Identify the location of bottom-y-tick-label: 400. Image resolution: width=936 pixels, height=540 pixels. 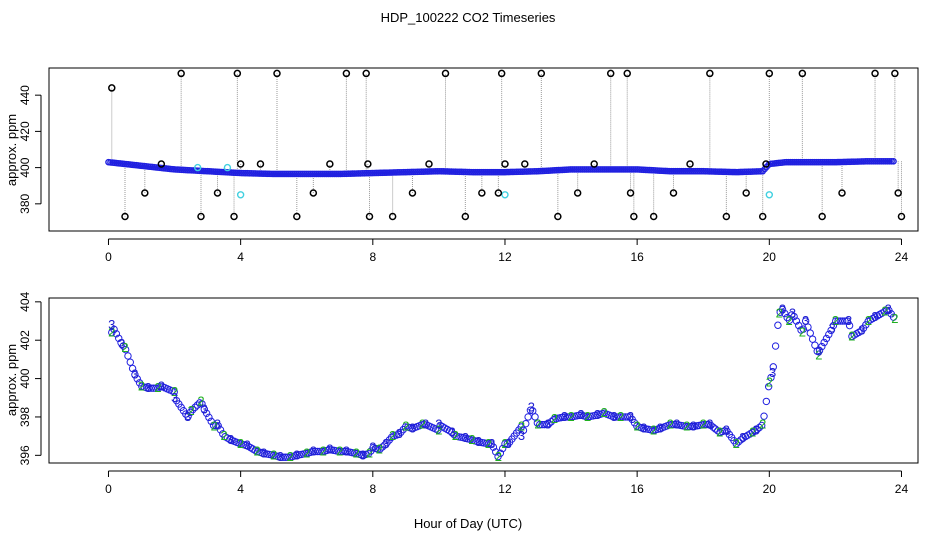
(25, 378).